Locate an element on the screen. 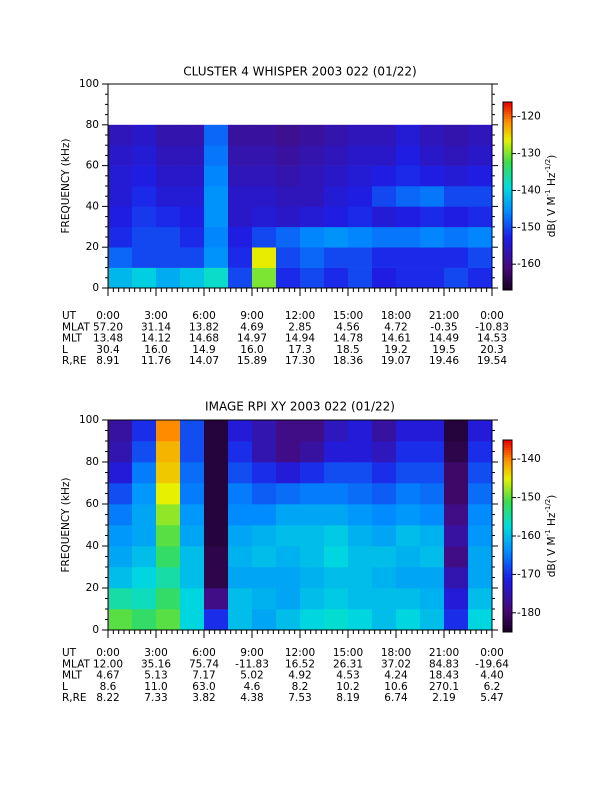 Image resolution: width=600 pixels, height=800 pixels. ephemeris-value: 37.02 is located at coordinates (396, 664).